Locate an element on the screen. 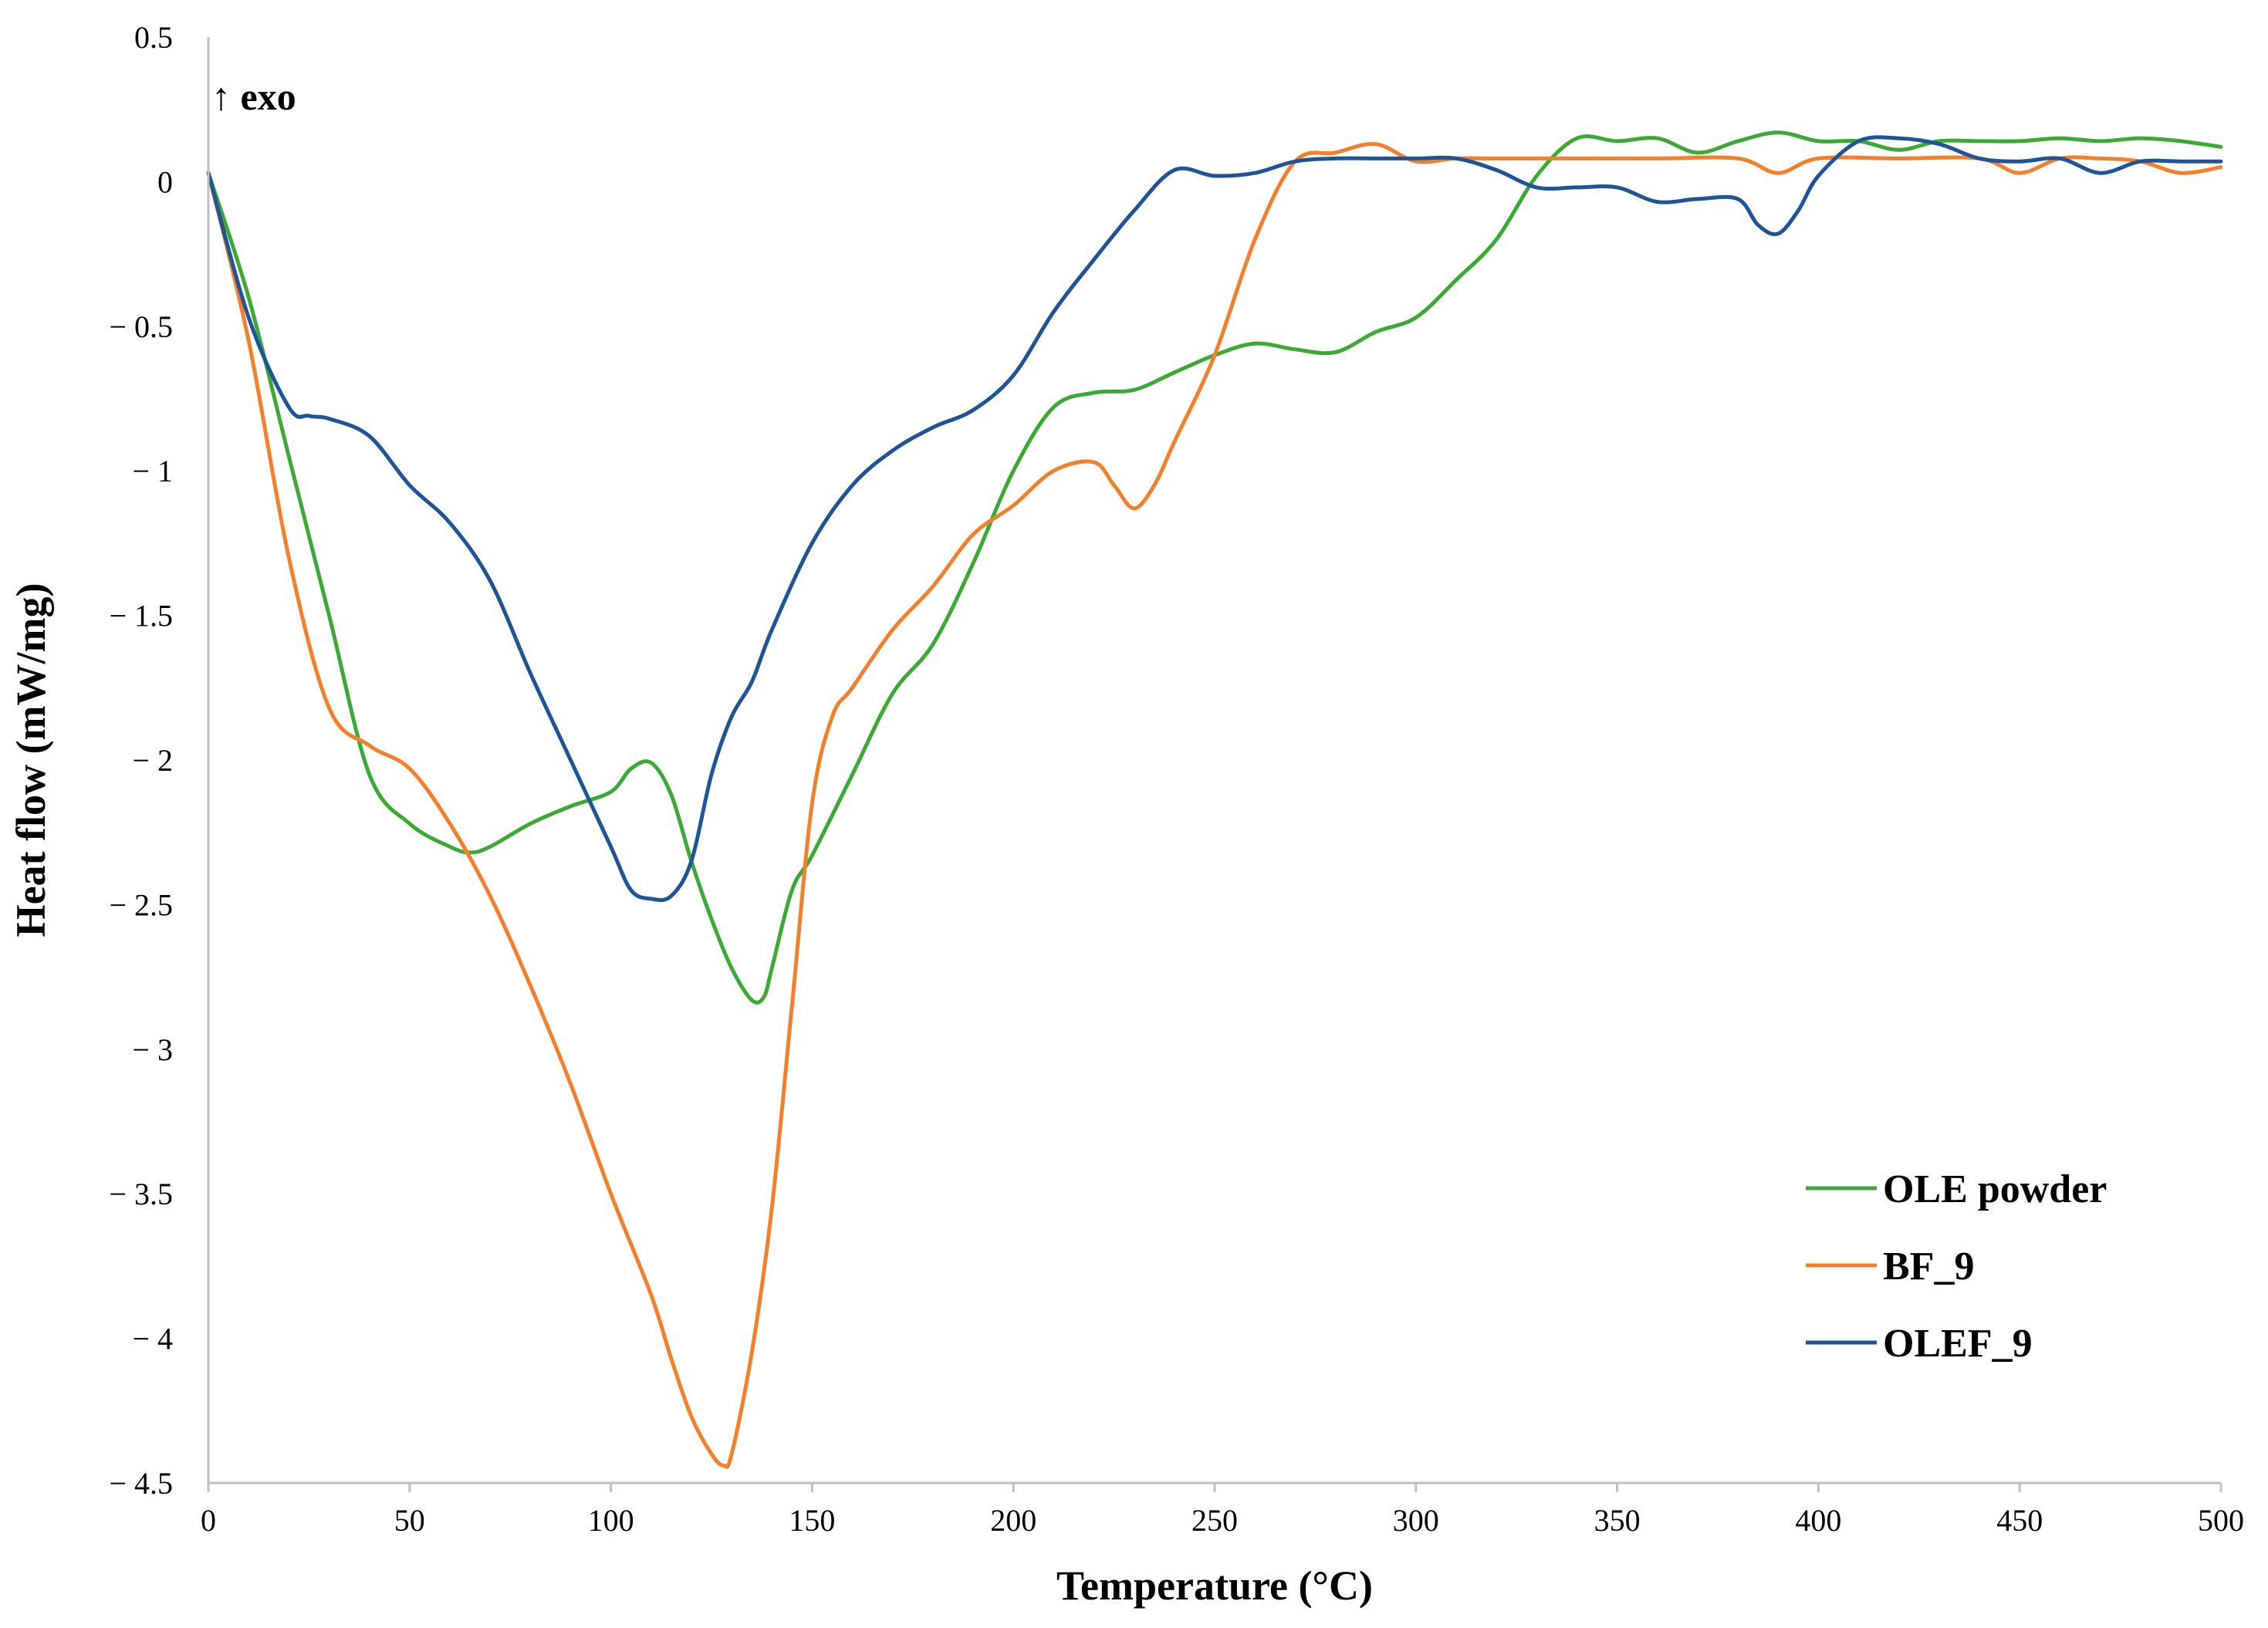 Image resolution: width=2268 pixels, height=1628 pixels. y-tick-label: 0 is located at coordinates (165, 181).